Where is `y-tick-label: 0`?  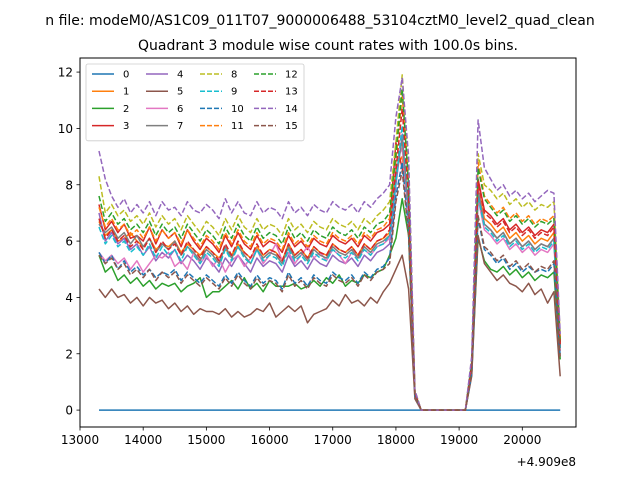 y-tick-label: 0 is located at coordinates (69, 411).